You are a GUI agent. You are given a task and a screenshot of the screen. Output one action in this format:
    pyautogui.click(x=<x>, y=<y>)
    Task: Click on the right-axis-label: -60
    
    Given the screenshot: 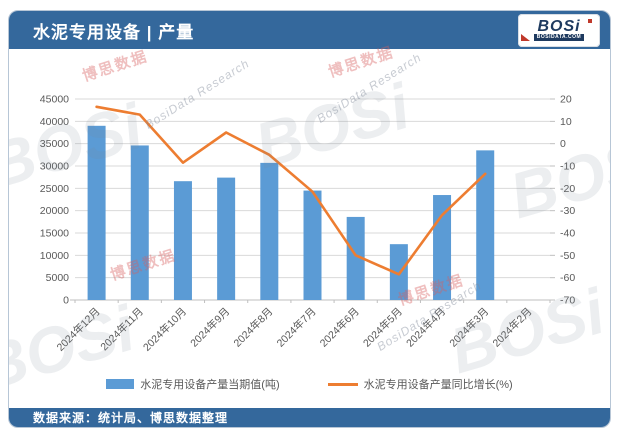 What is the action you would take?
    pyautogui.click(x=567, y=278)
    